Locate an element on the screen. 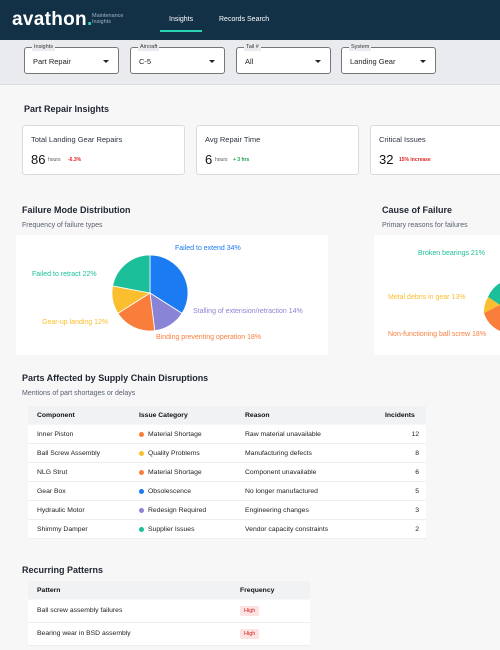  header-issue-category: Issue Category is located at coordinates (163, 415).